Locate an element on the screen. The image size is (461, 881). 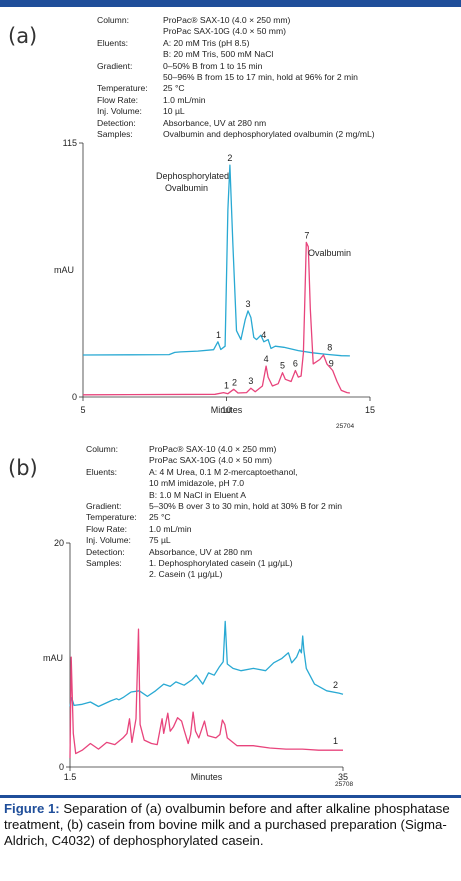
panel-a-condition-key: Inj. Volume: is located at coordinates (119, 111).